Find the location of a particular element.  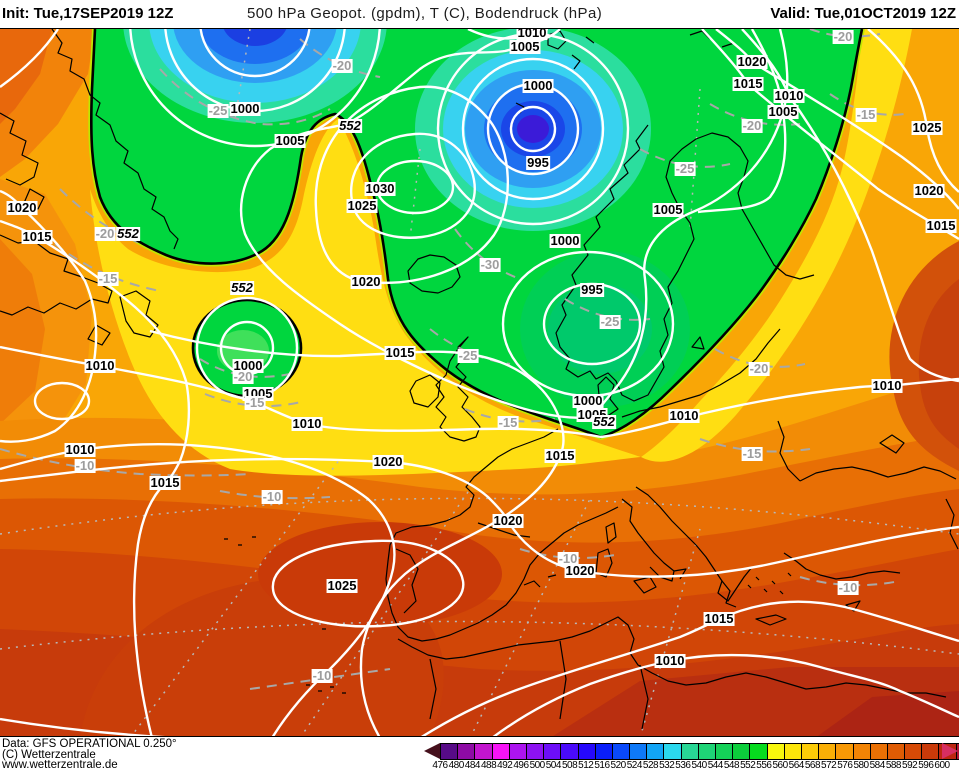

colorbar-tick: 548 is located at coordinates (731, 765).